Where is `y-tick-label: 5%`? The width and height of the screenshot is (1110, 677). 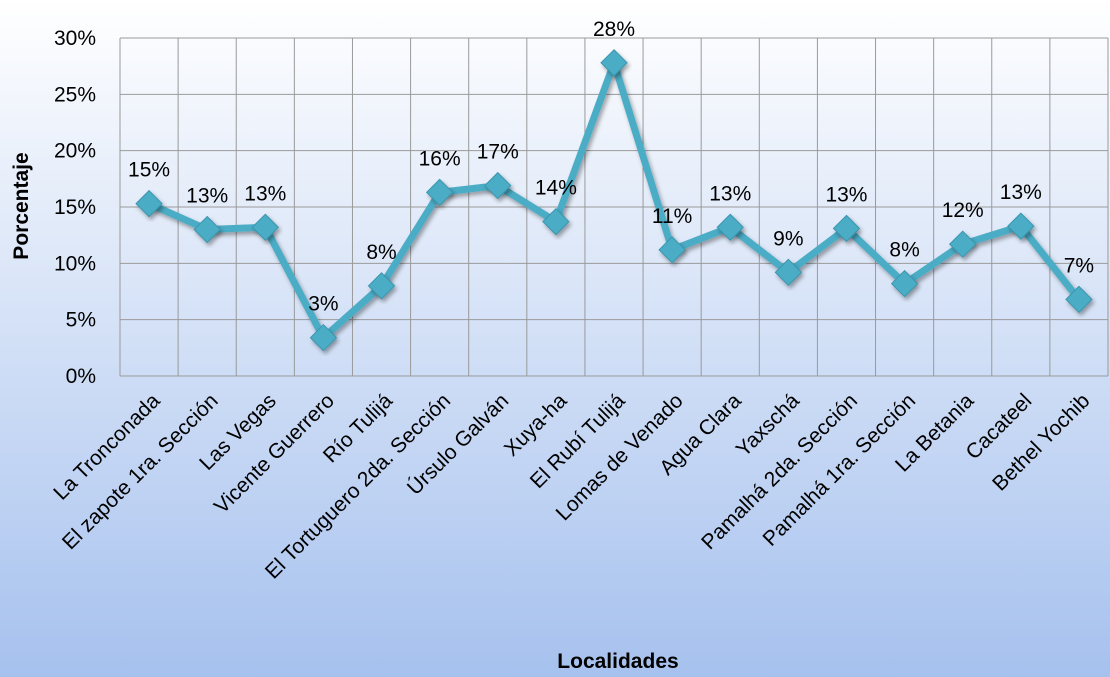
y-tick-label: 5% is located at coordinates (81, 320).